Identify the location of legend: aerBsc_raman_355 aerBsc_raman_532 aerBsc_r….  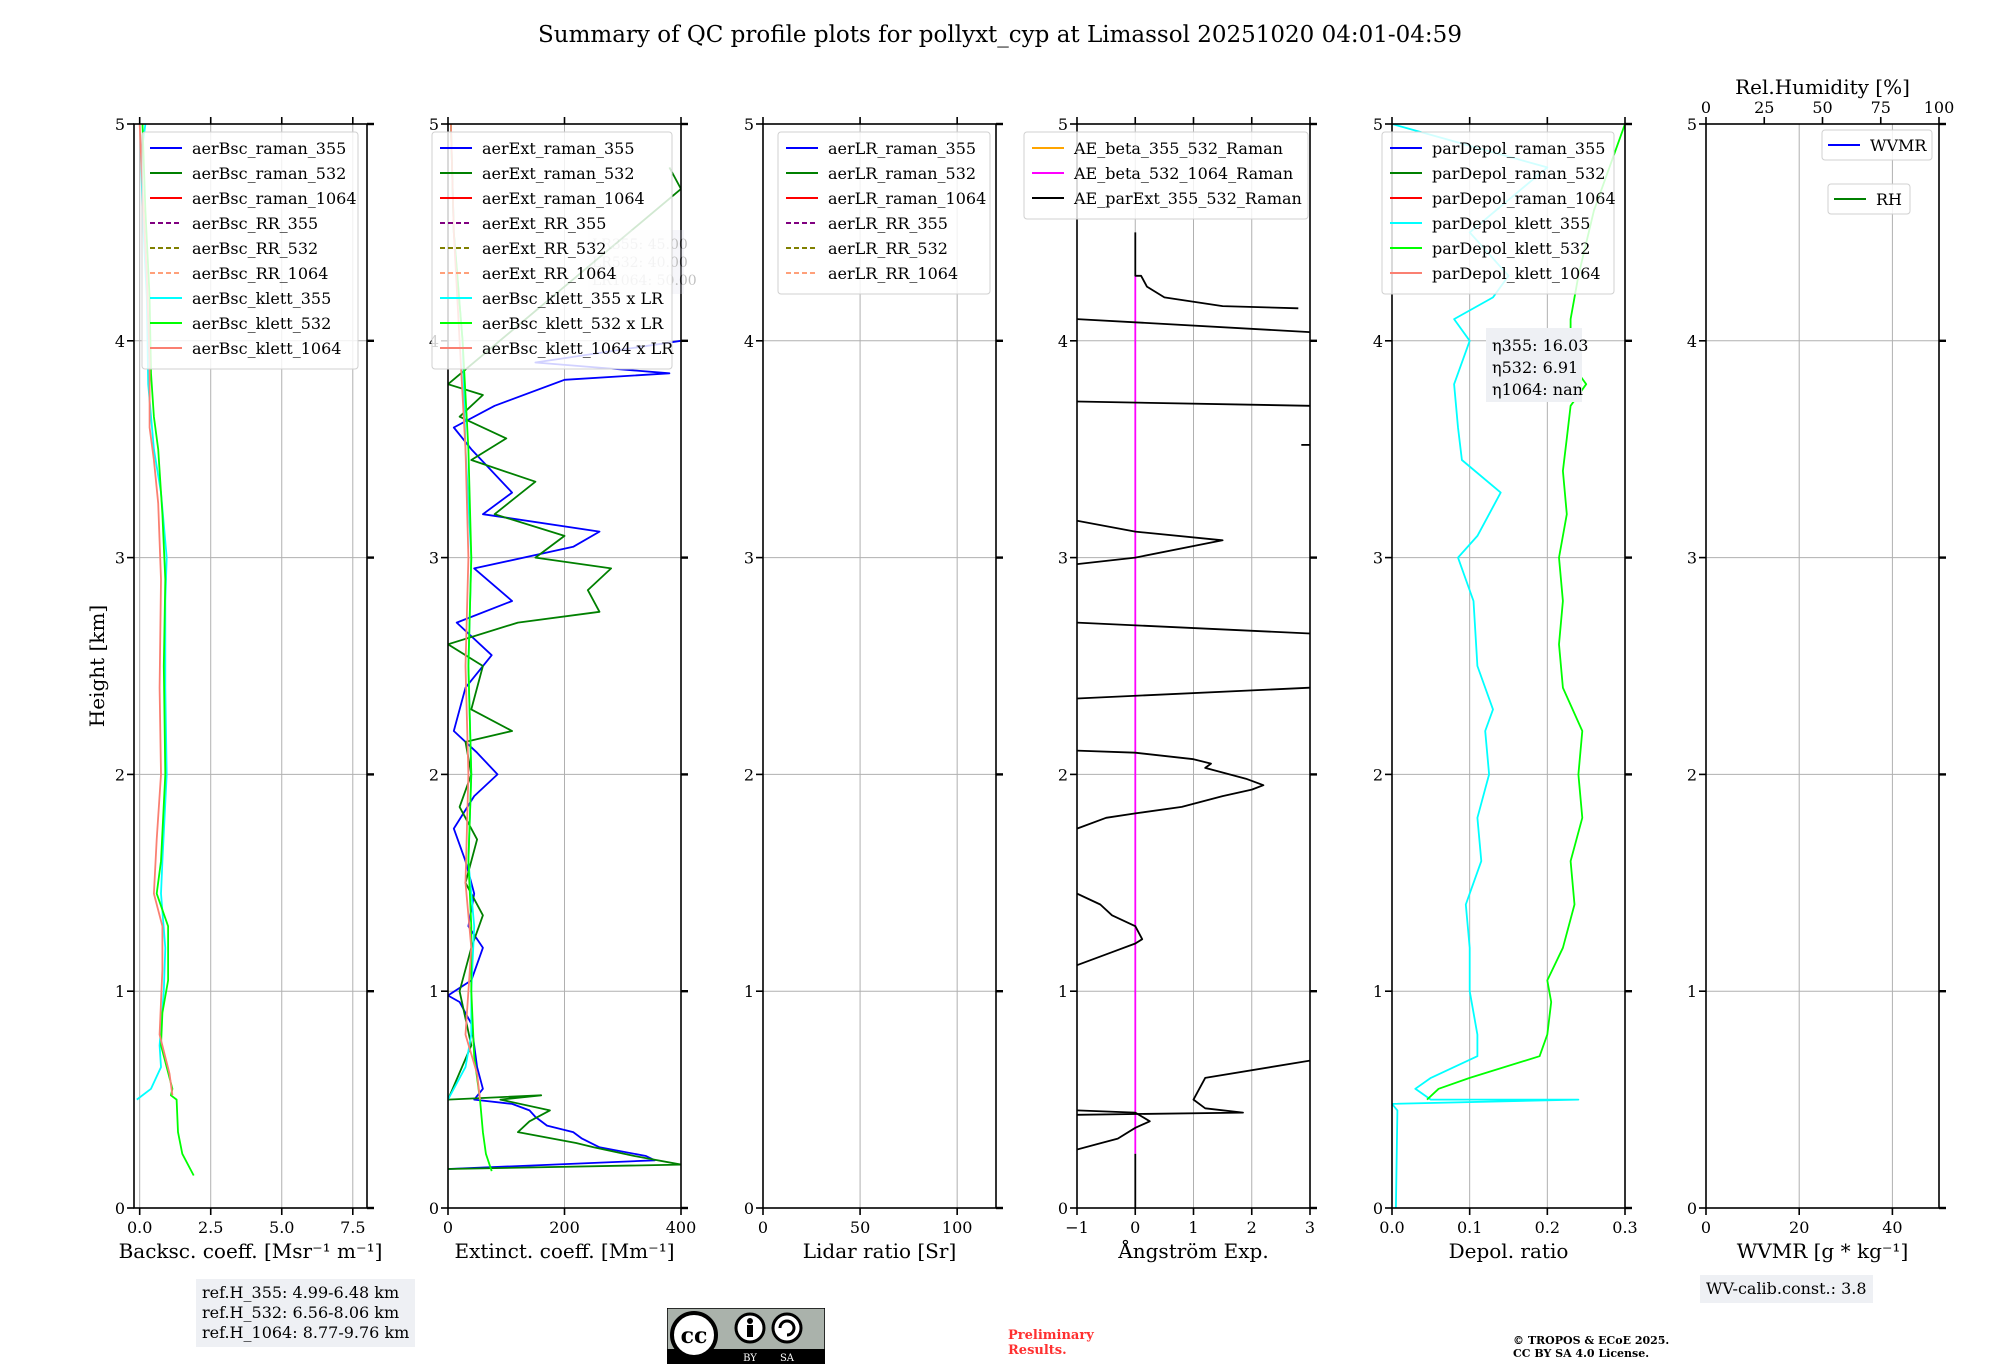
(250, 250).